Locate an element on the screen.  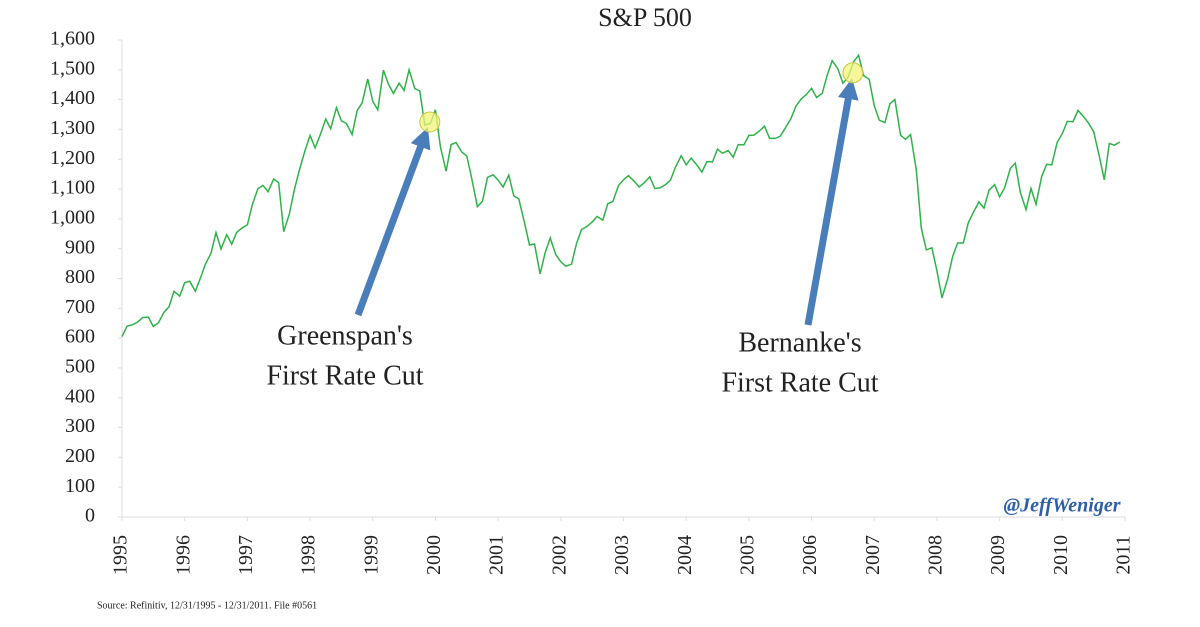
x-tick-label: 2005 is located at coordinates (747, 555).